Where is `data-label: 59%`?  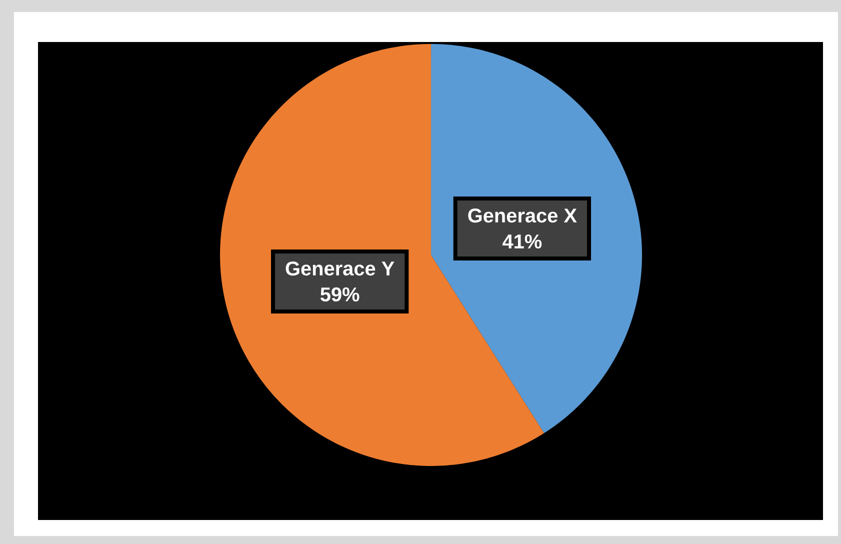 data-label: 59% is located at coordinates (340, 294).